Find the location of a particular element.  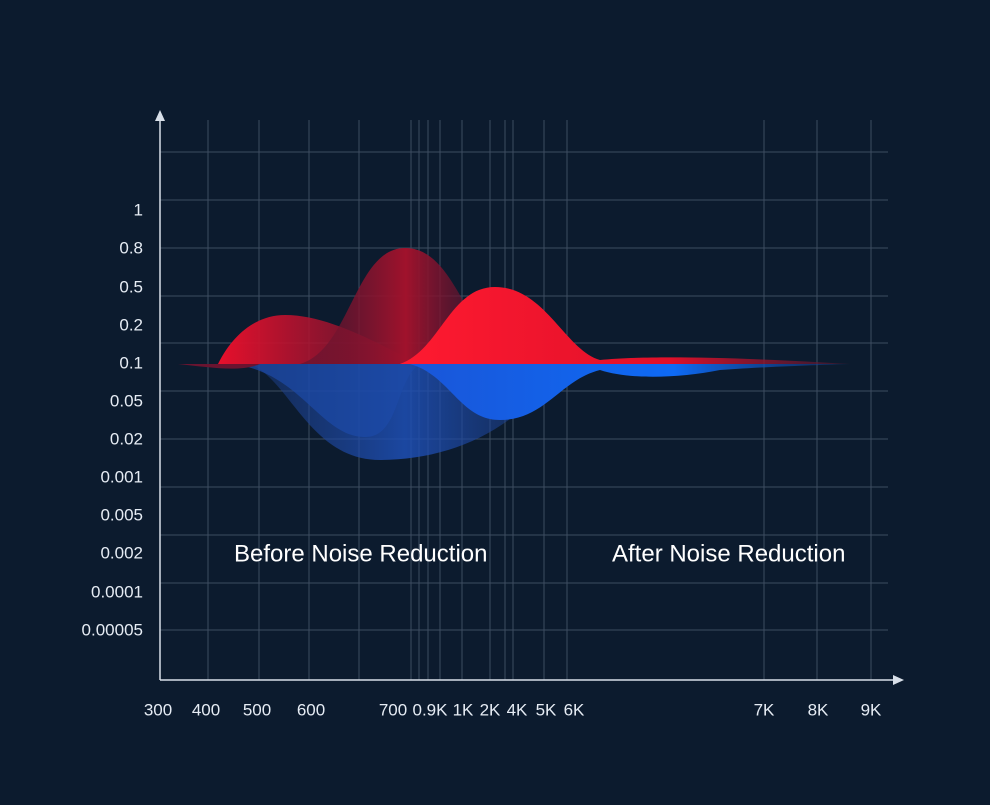

y-label: 0.5 is located at coordinates (131, 286).